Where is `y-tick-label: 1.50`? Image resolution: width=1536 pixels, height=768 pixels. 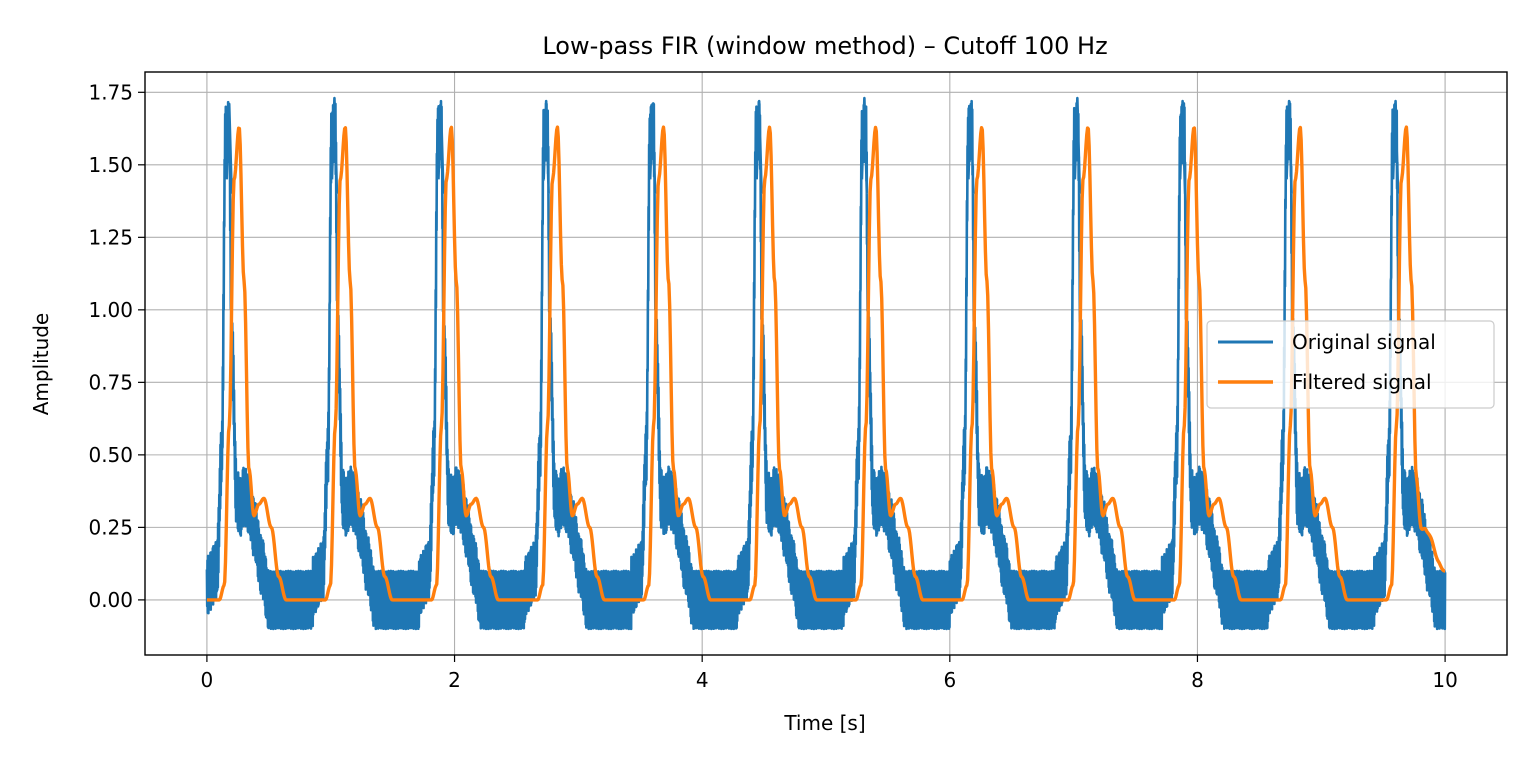 y-tick-label: 1.50 is located at coordinates (110, 165).